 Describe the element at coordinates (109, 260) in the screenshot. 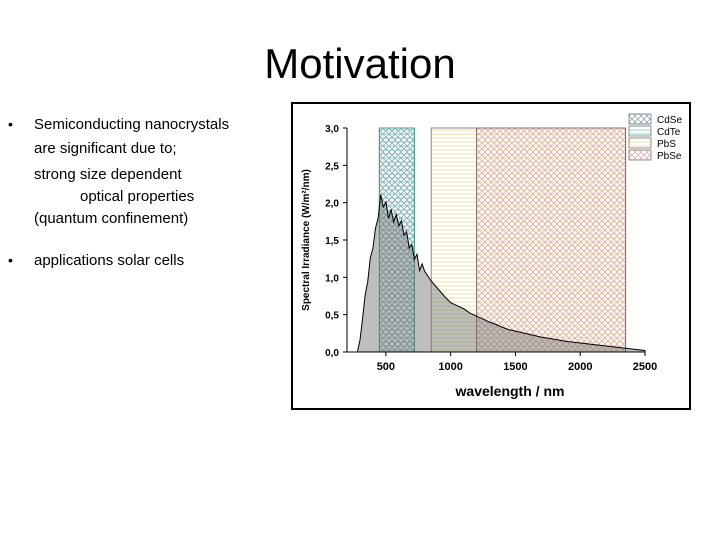

I see `bullet-2-line-1: applications solar cells` at that location.